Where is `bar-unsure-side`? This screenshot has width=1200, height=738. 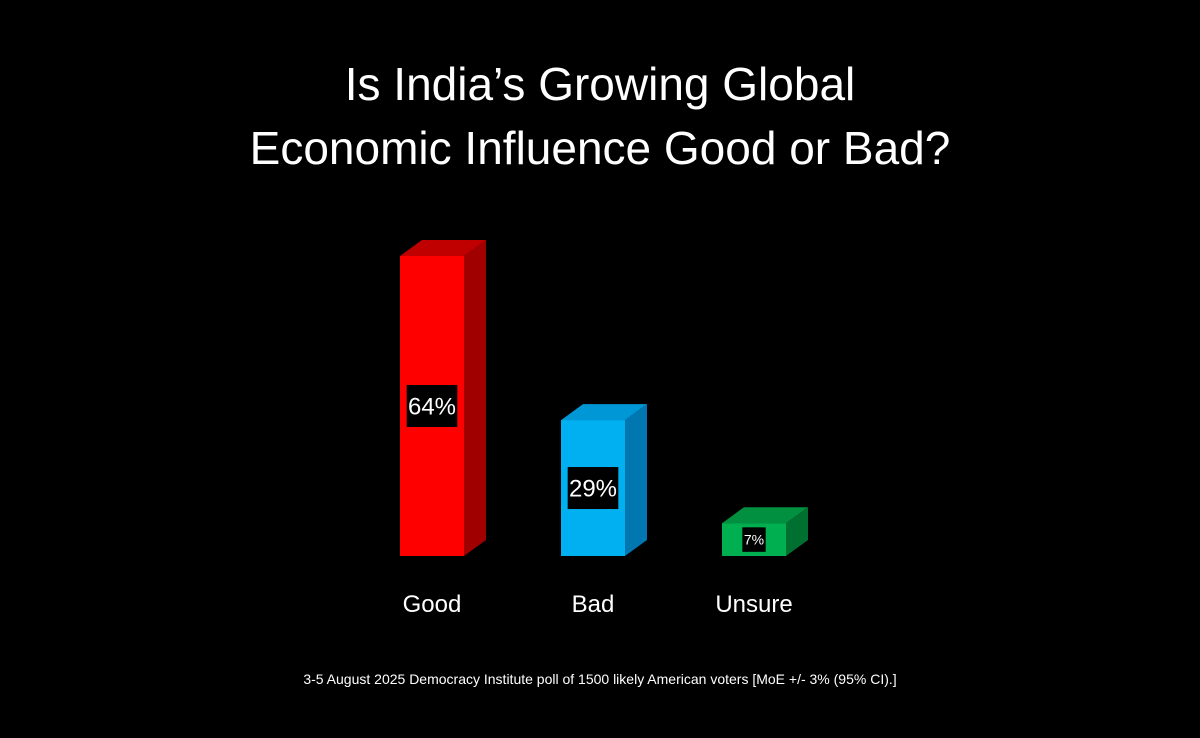
bar-unsure-side is located at coordinates (797, 531).